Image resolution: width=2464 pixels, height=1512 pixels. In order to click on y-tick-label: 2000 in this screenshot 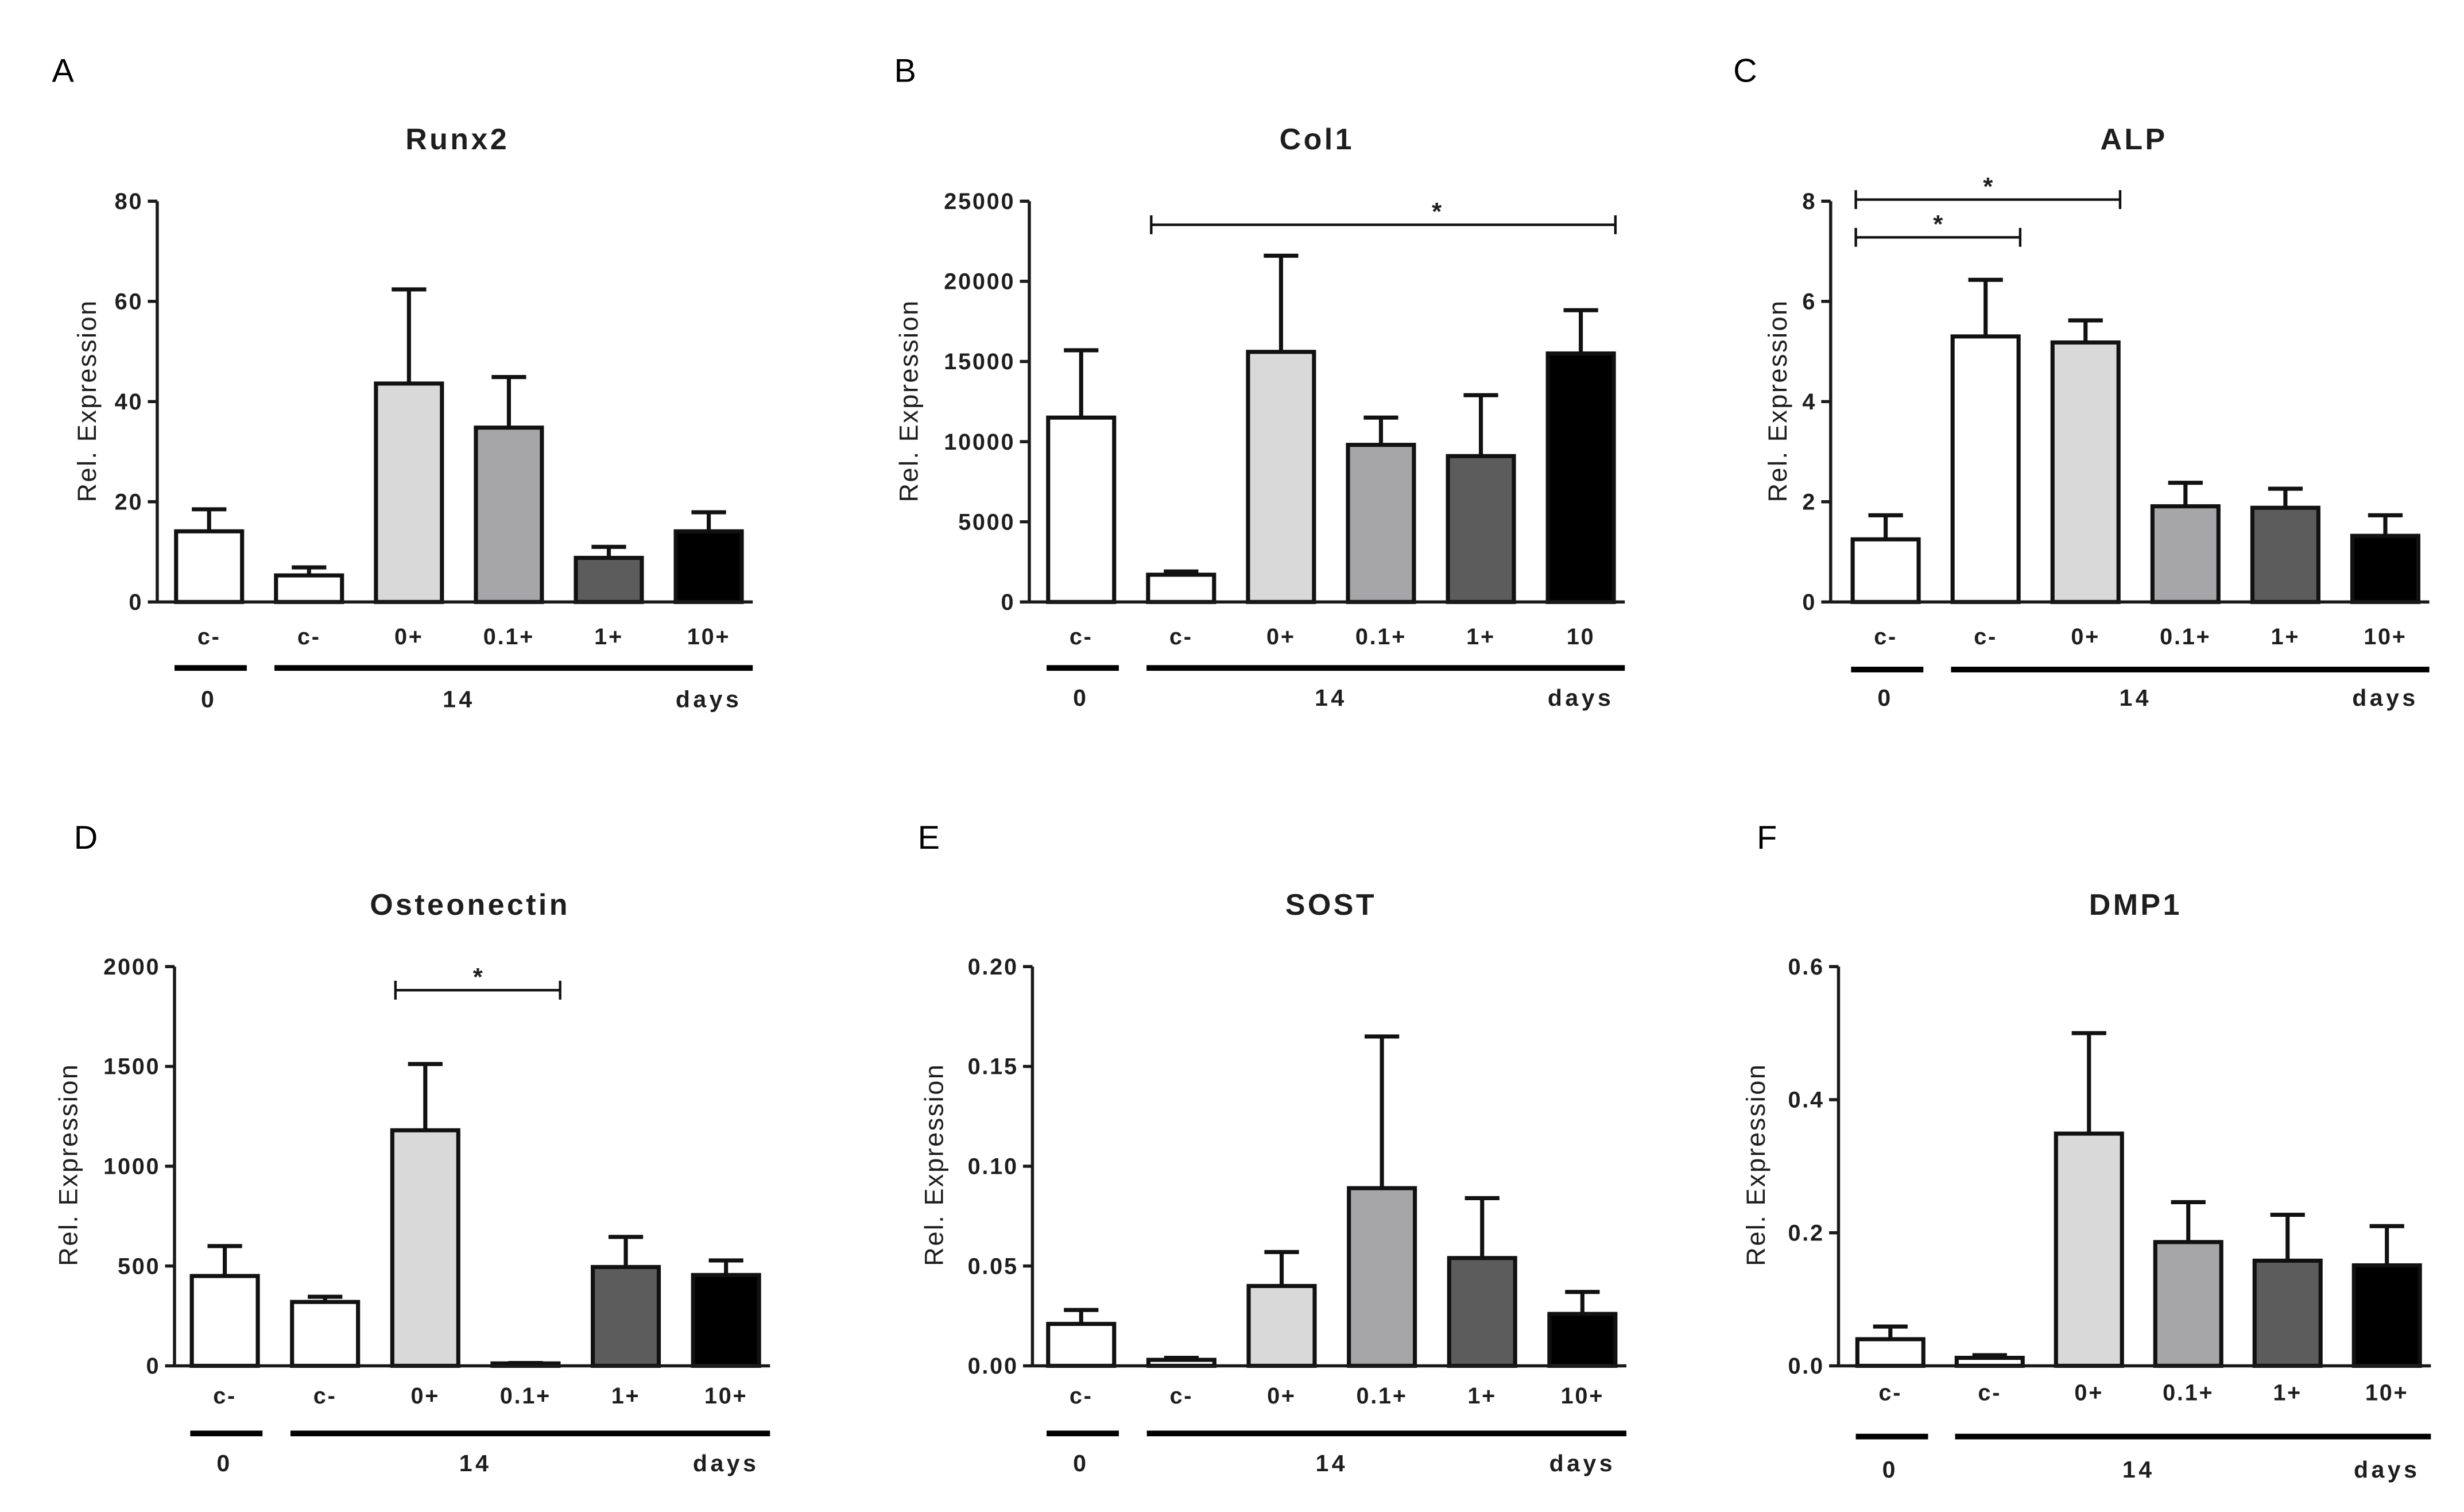, I will do `click(131, 967)`.